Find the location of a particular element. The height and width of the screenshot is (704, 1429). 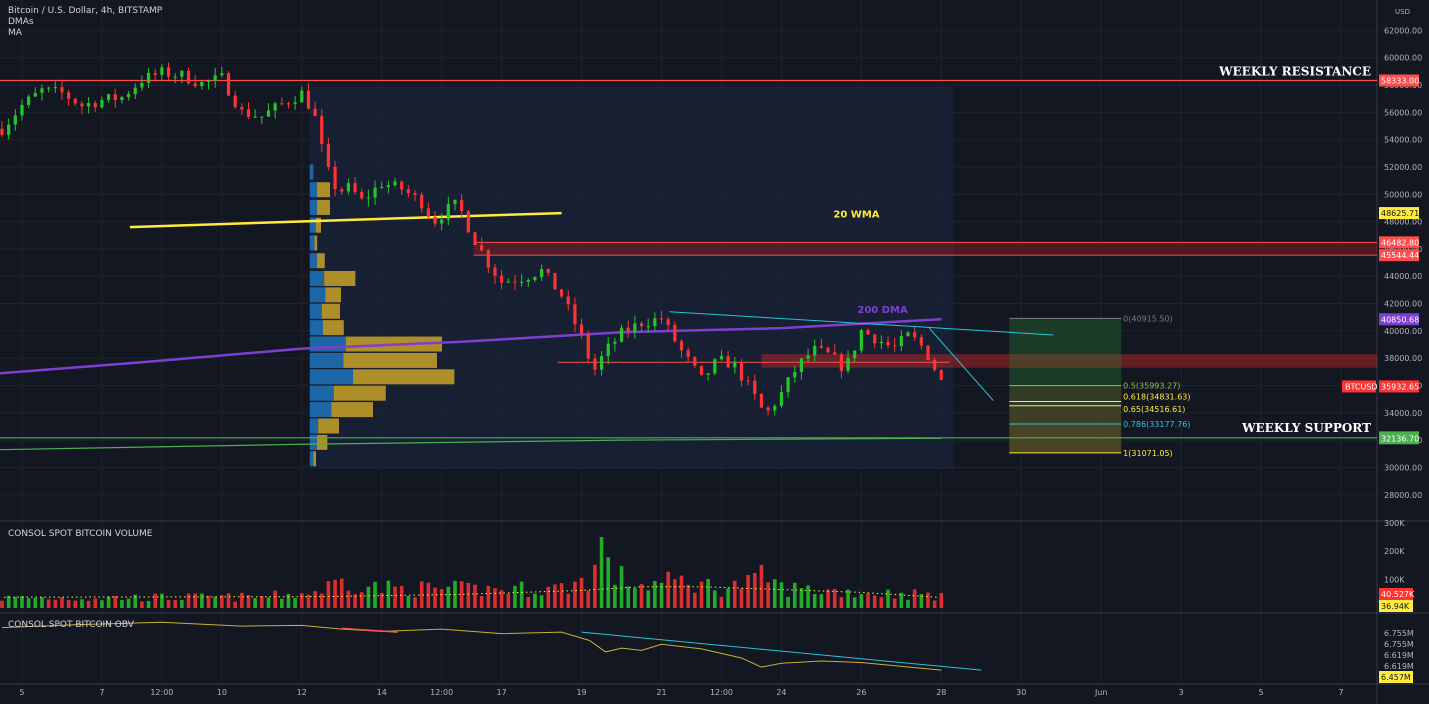

wma-20-label: 20 WMA is located at coordinates (856, 215).